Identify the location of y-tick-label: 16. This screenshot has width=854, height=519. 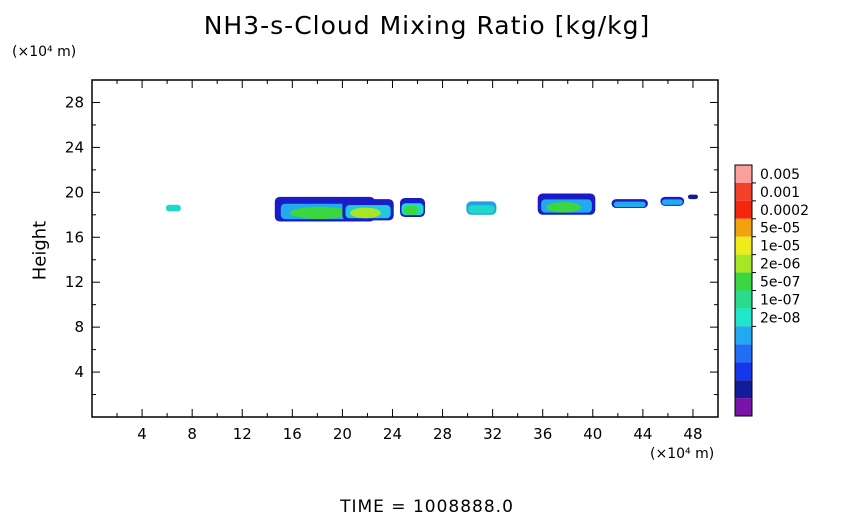
(74, 237).